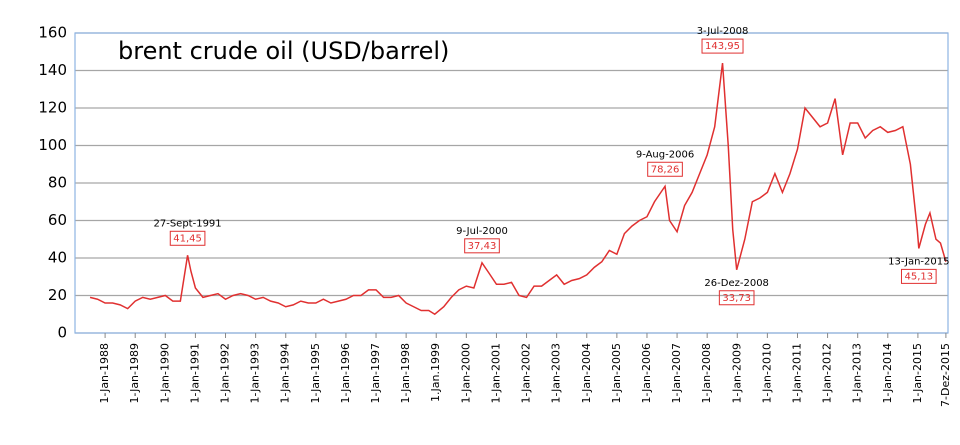 This screenshot has width=960, height=445. Describe the element at coordinates (315, 373) in the screenshot. I see `x-tick-label: 1-Jan-1995` at that location.